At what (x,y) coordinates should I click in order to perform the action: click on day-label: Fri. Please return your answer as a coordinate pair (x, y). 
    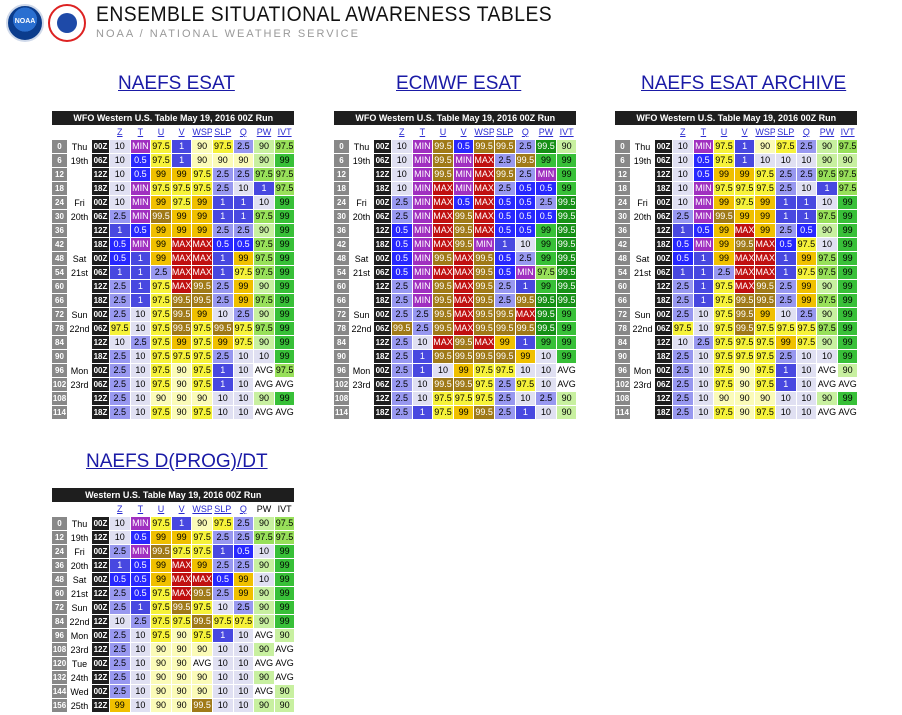
    Looking at the image, I should click on (79, 202).